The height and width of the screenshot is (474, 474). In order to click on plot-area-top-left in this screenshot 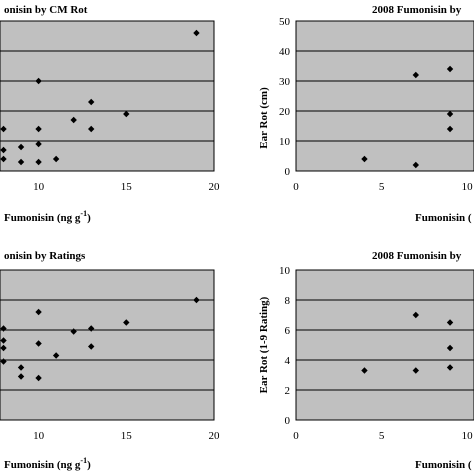, I will do `click(107, 96)`.